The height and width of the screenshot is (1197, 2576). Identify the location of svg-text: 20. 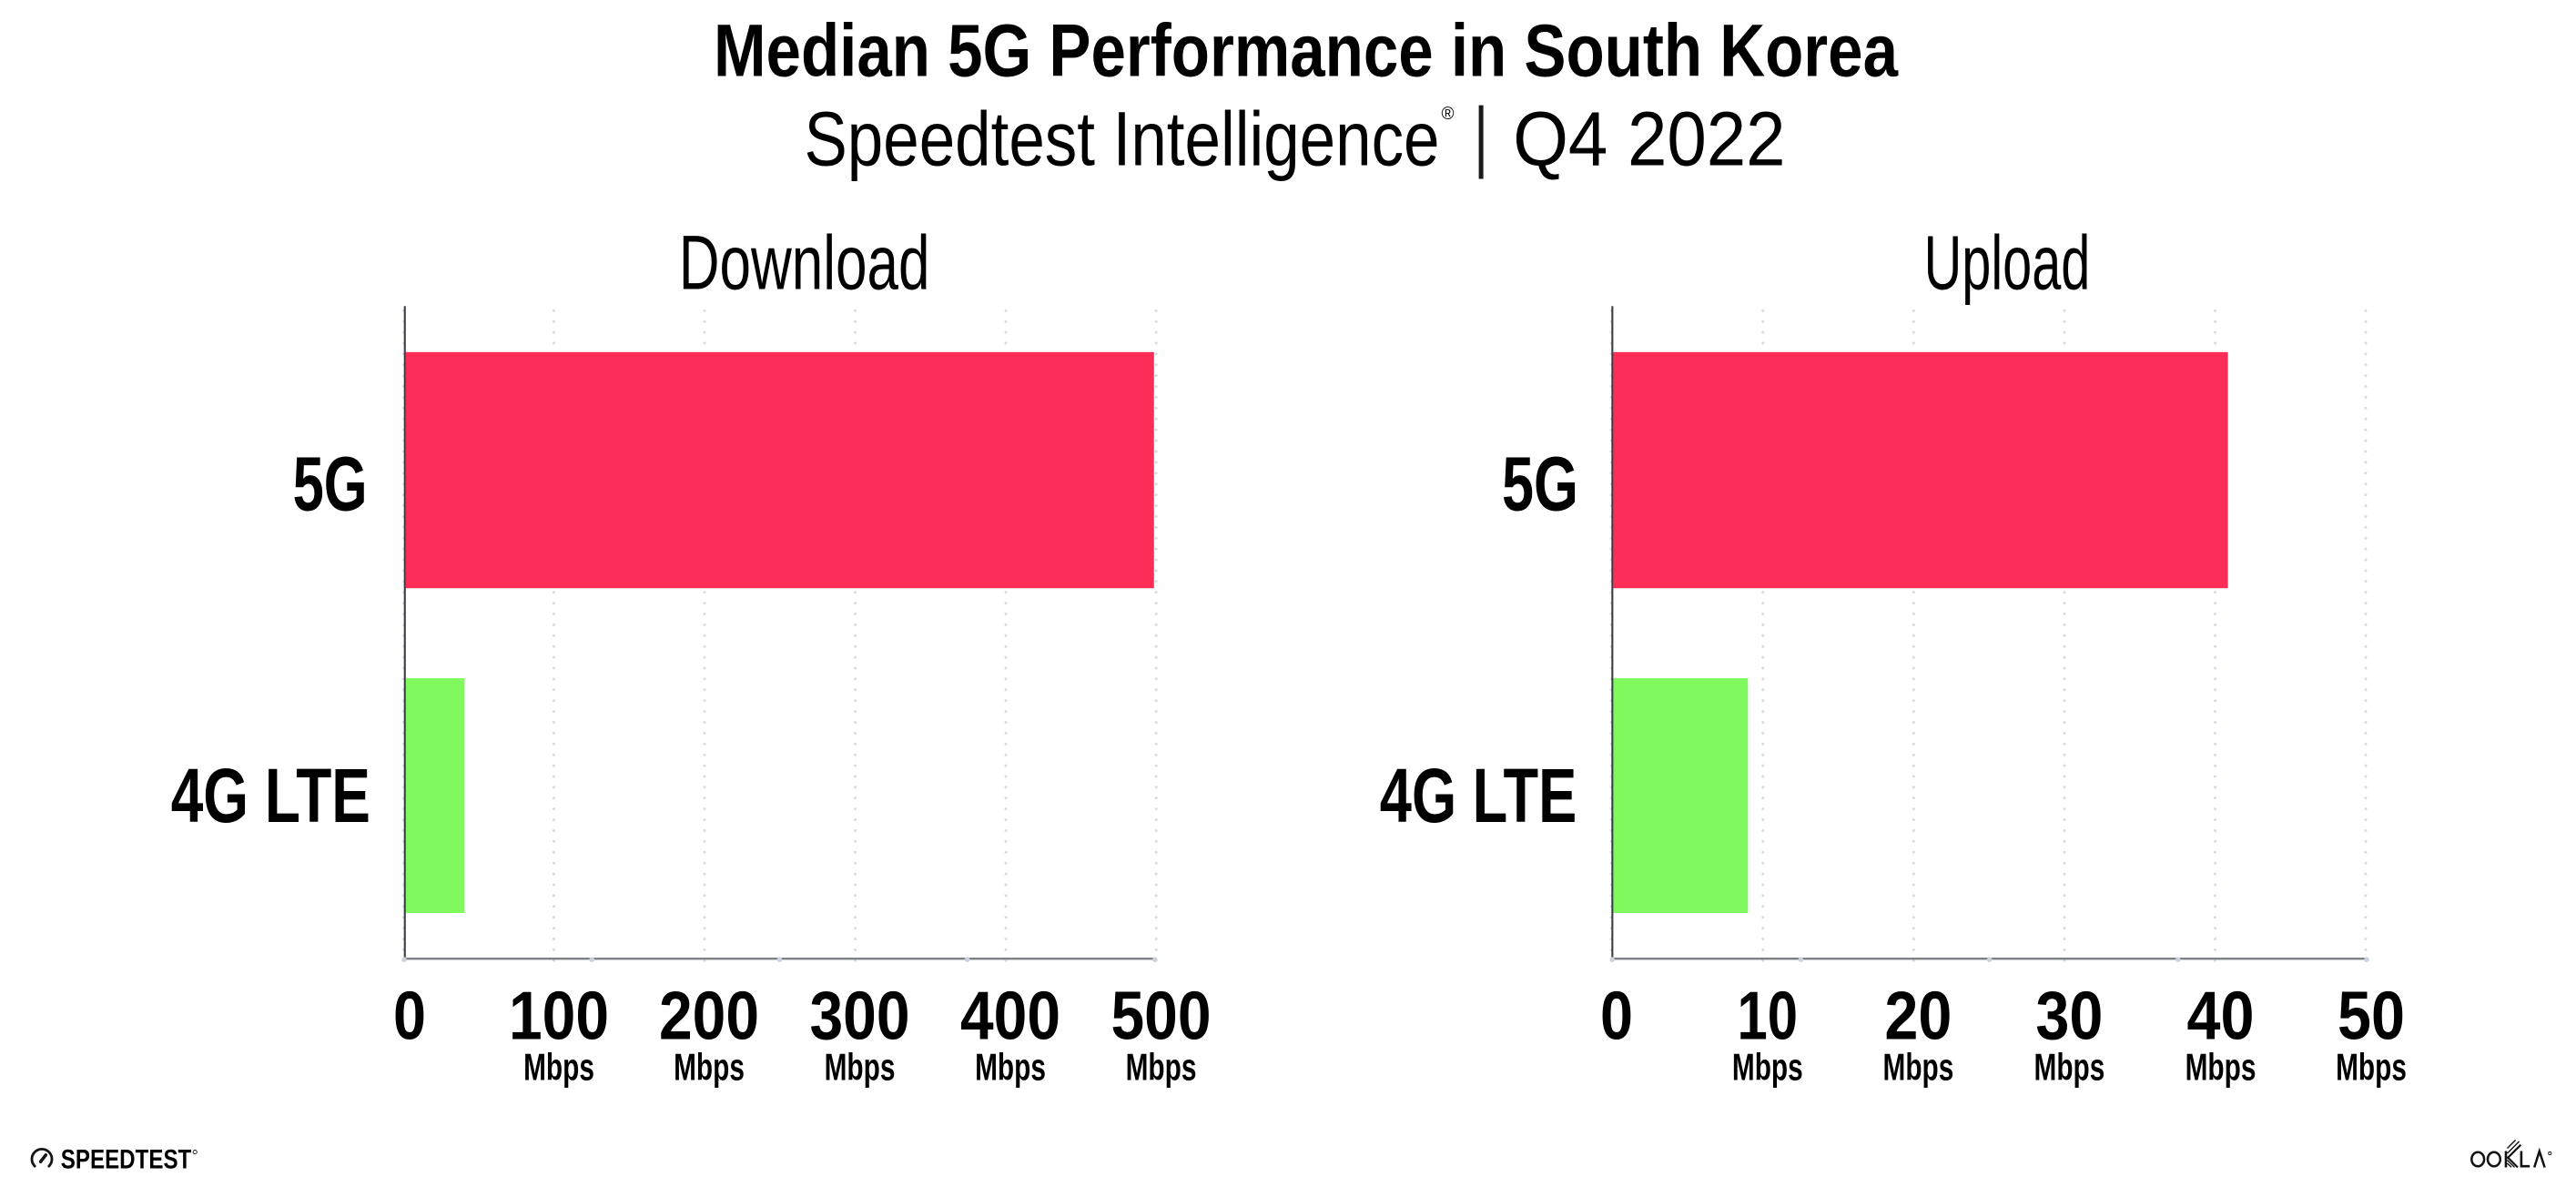
(1918, 1015).